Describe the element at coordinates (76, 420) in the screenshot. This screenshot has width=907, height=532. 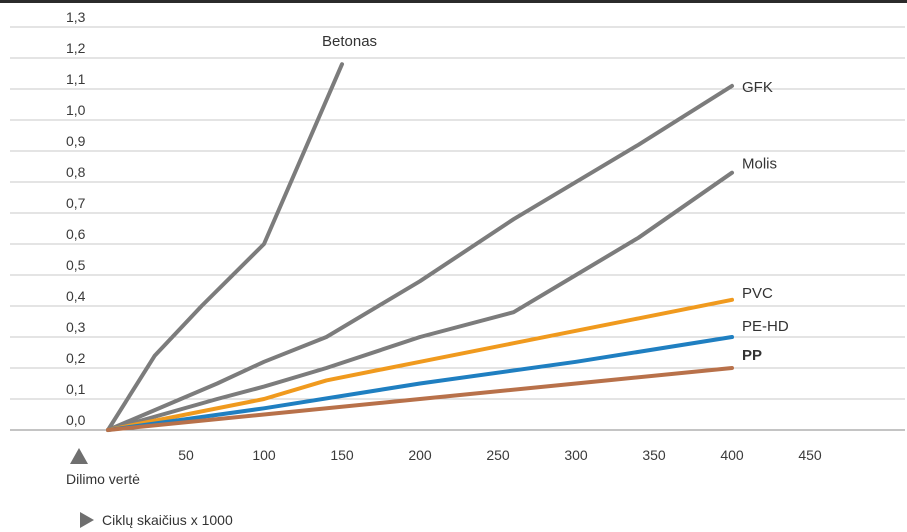
I see `y-tick-label: 0,0` at that location.